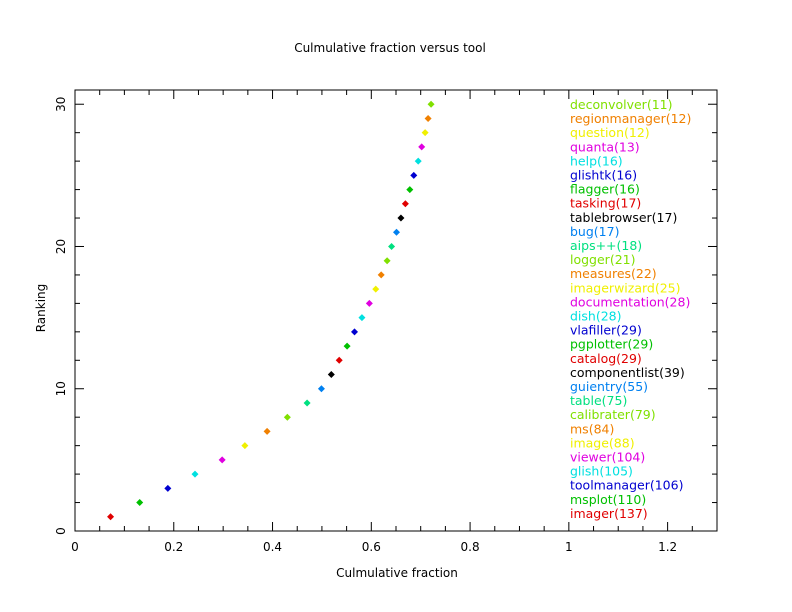 Image resolution: width=792 pixels, height=612 pixels. Describe the element at coordinates (390, 48) in the screenshot. I see `chart-title: Culmulative fraction versus tool` at that location.